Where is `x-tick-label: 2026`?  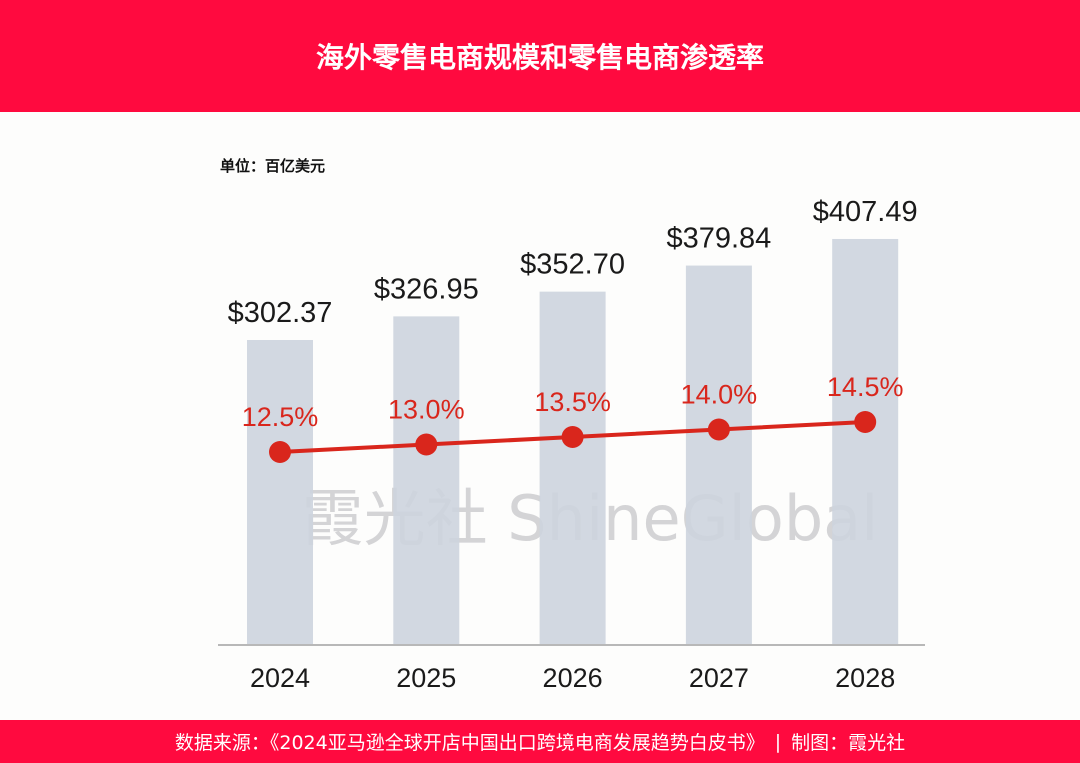
x-tick-label: 2026 is located at coordinates (573, 678).